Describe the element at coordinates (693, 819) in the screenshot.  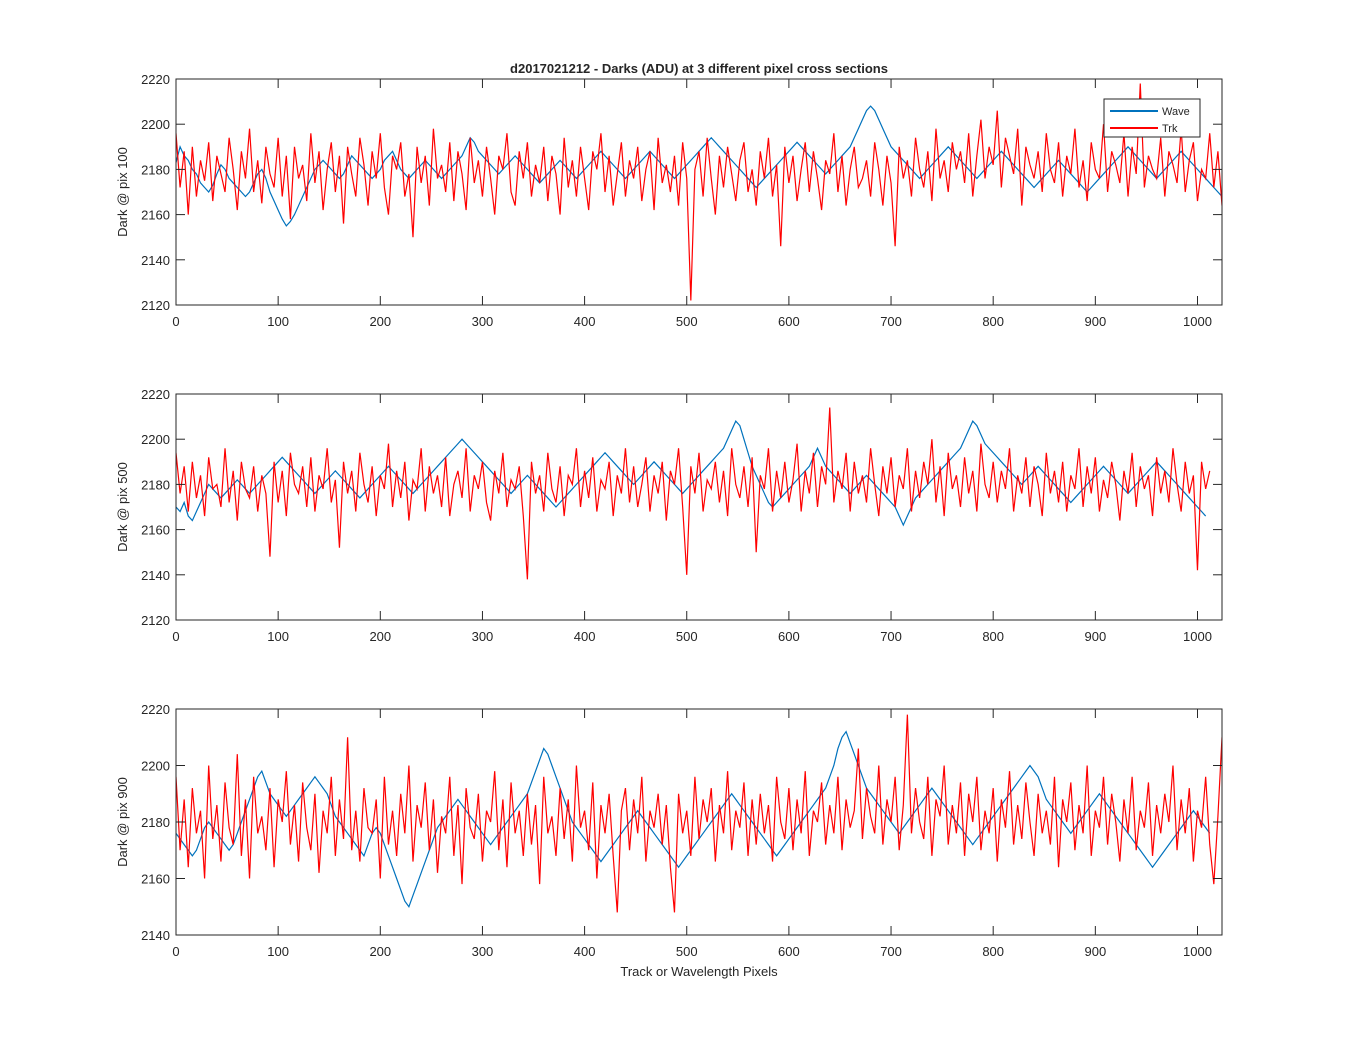
I see `series-line-wave` at that location.